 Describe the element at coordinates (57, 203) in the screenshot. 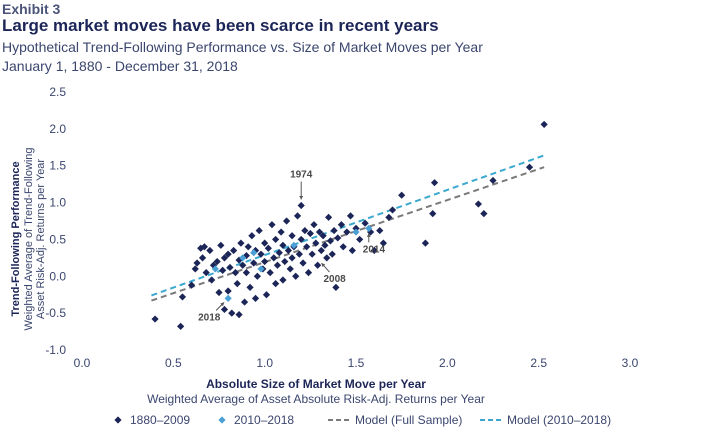

I see `y-tick-label: 1.0` at that location.